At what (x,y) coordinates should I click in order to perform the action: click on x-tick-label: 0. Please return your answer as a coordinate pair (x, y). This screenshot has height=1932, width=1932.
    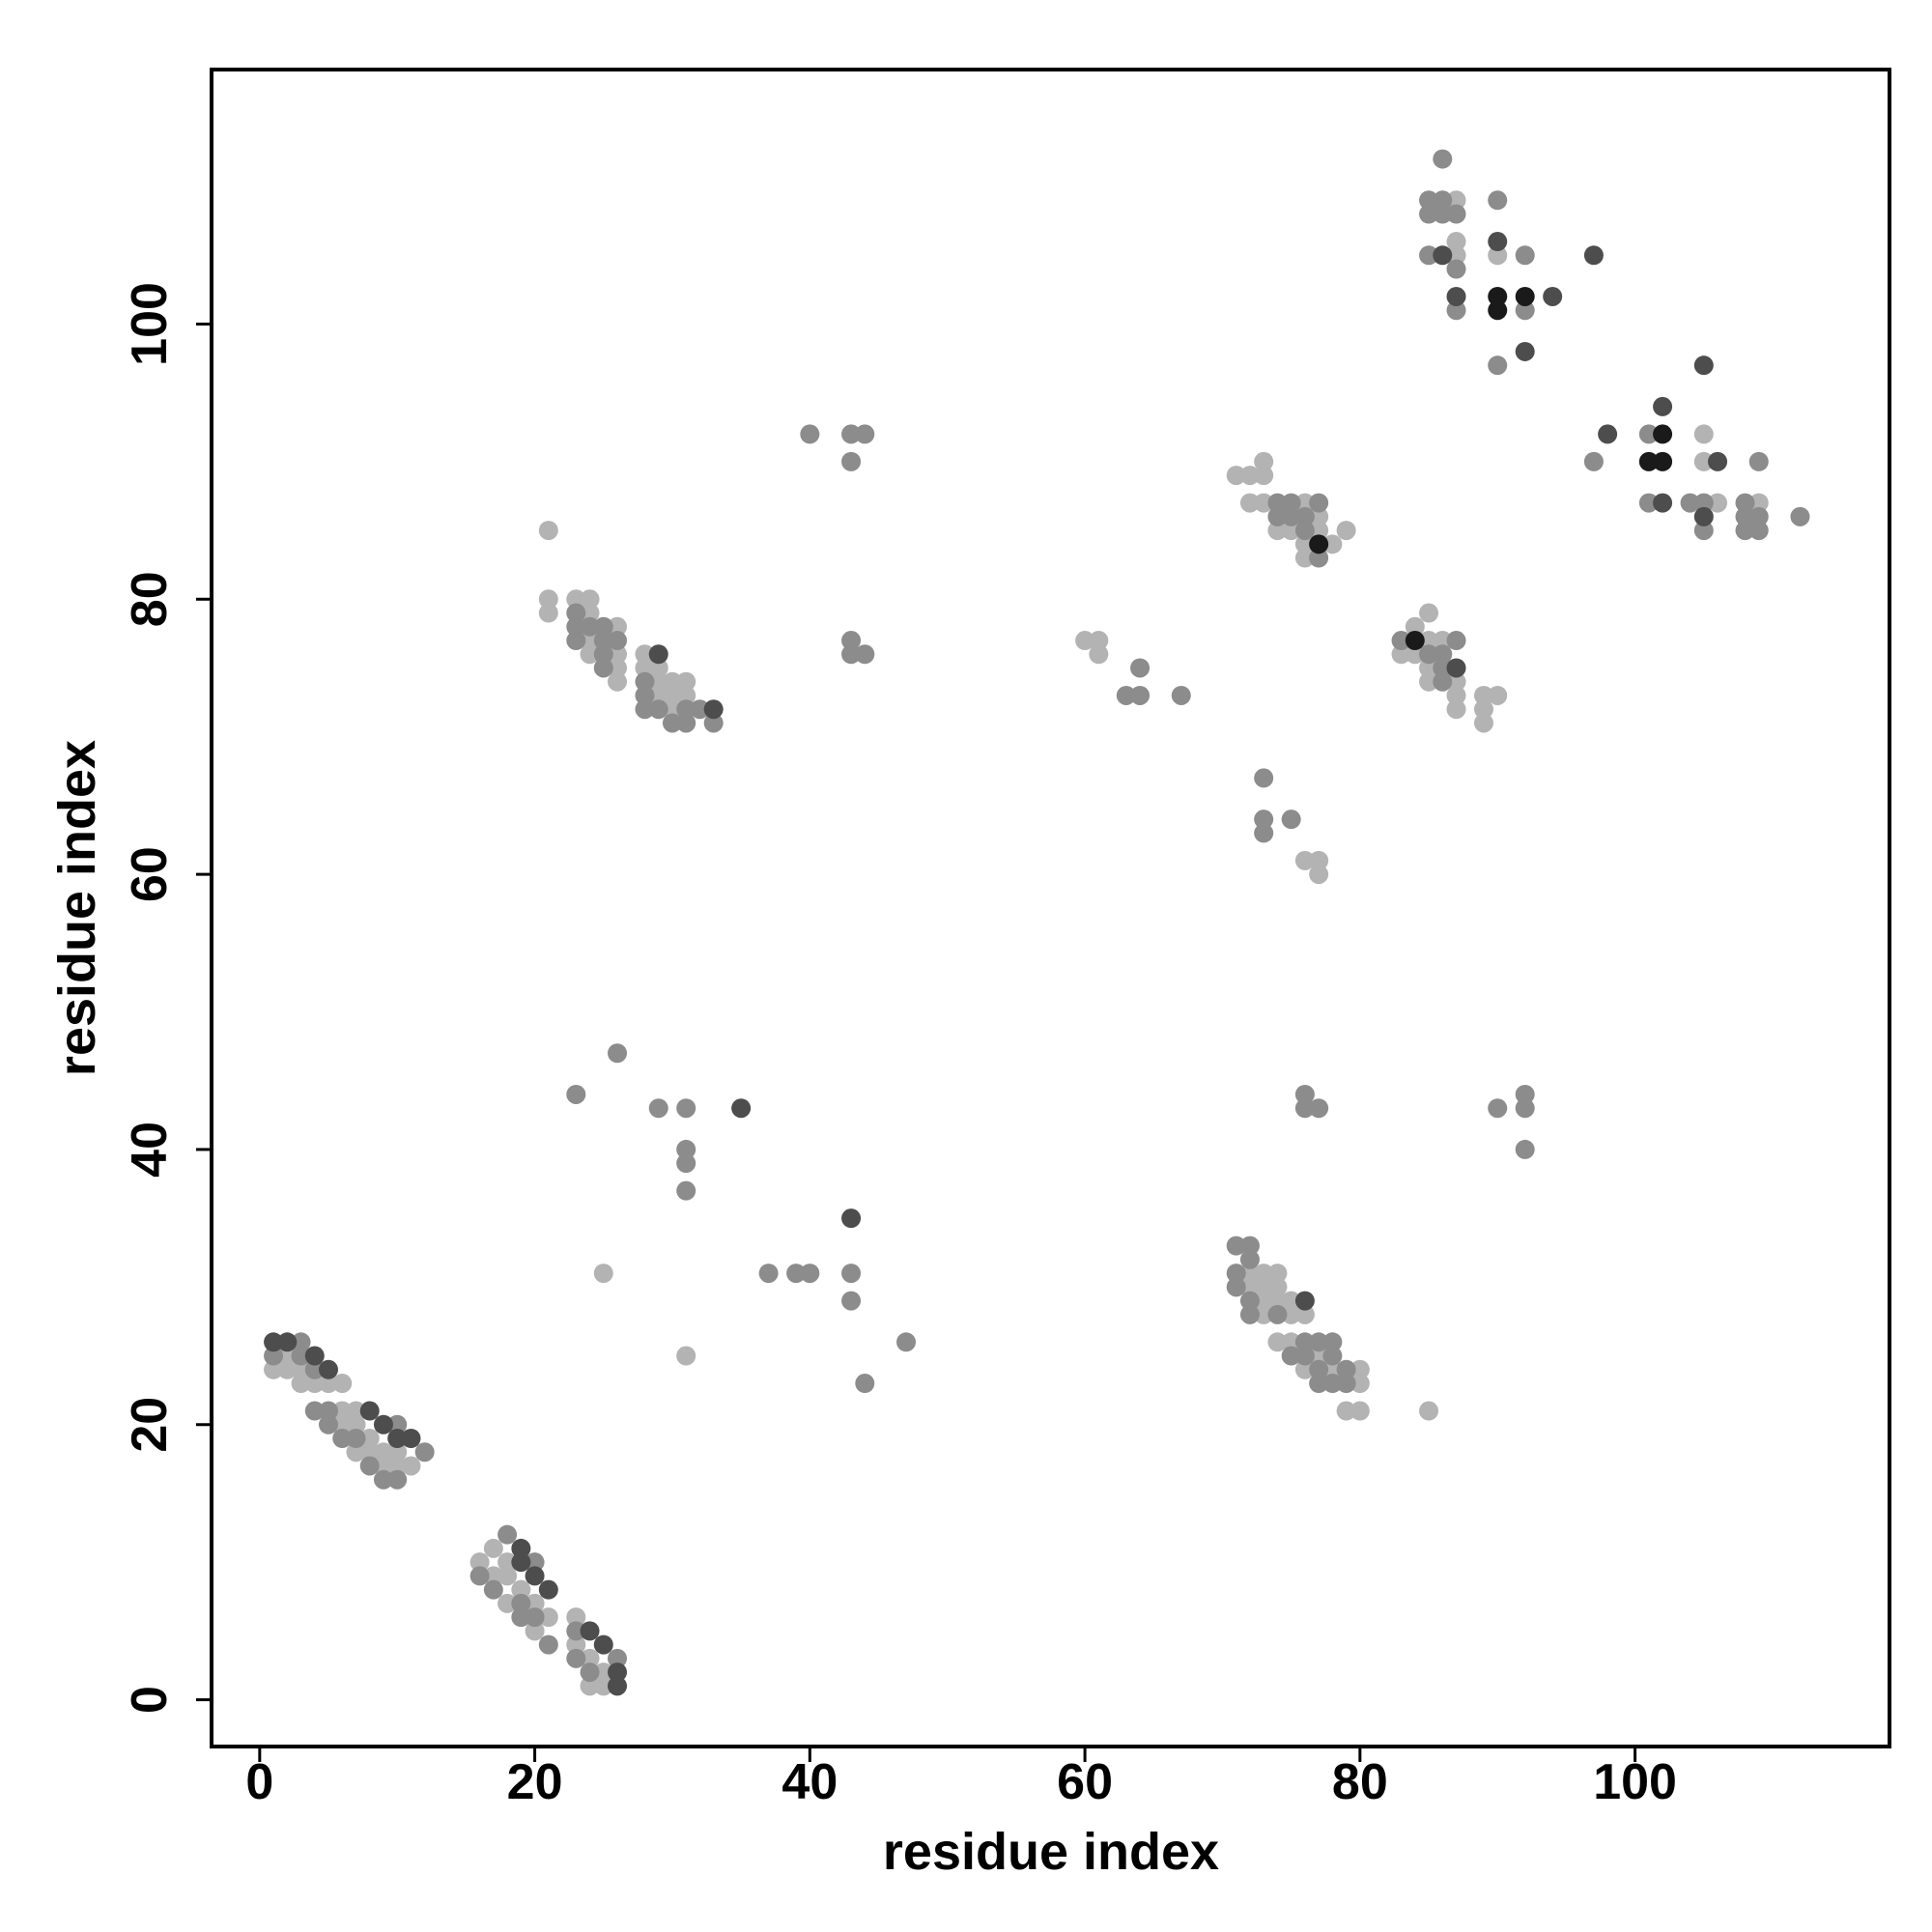
    Looking at the image, I should click on (259, 1782).